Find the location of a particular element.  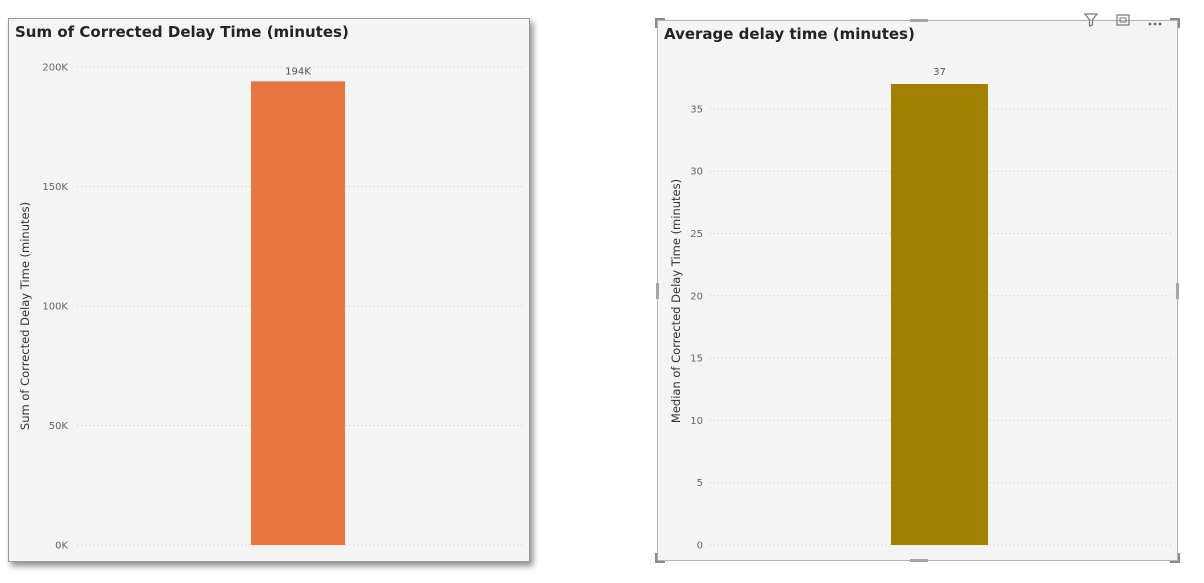

chart-title: Sum of Corrected Delay Time (minutes) is located at coordinates (182, 32).